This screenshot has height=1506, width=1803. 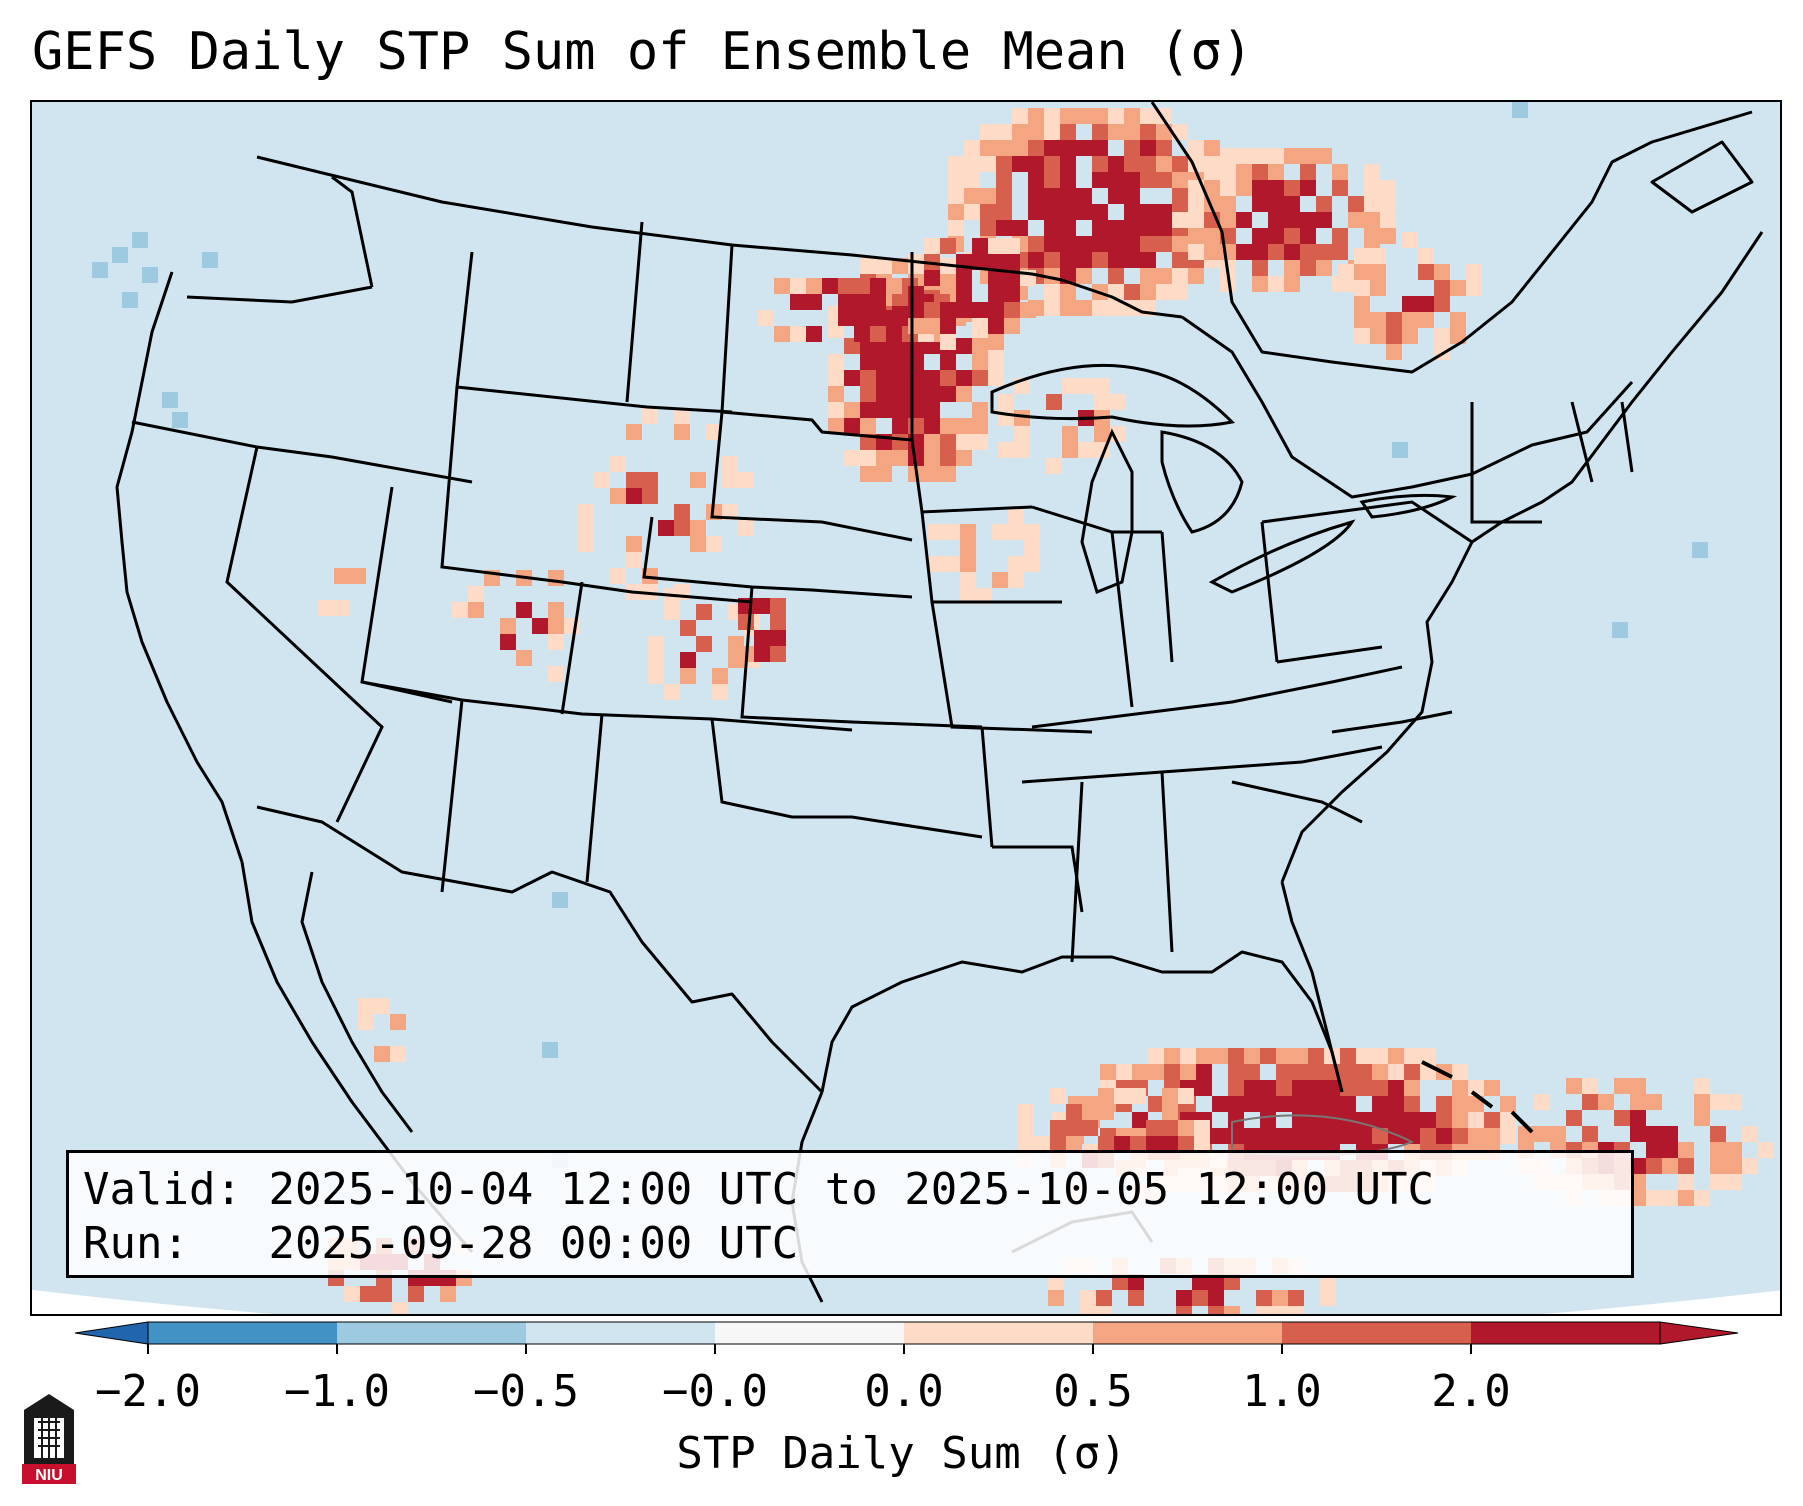 What do you see at coordinates (572, 648) in the screenshot?
I see `co-nm-line` at bounding box center [572, 648].